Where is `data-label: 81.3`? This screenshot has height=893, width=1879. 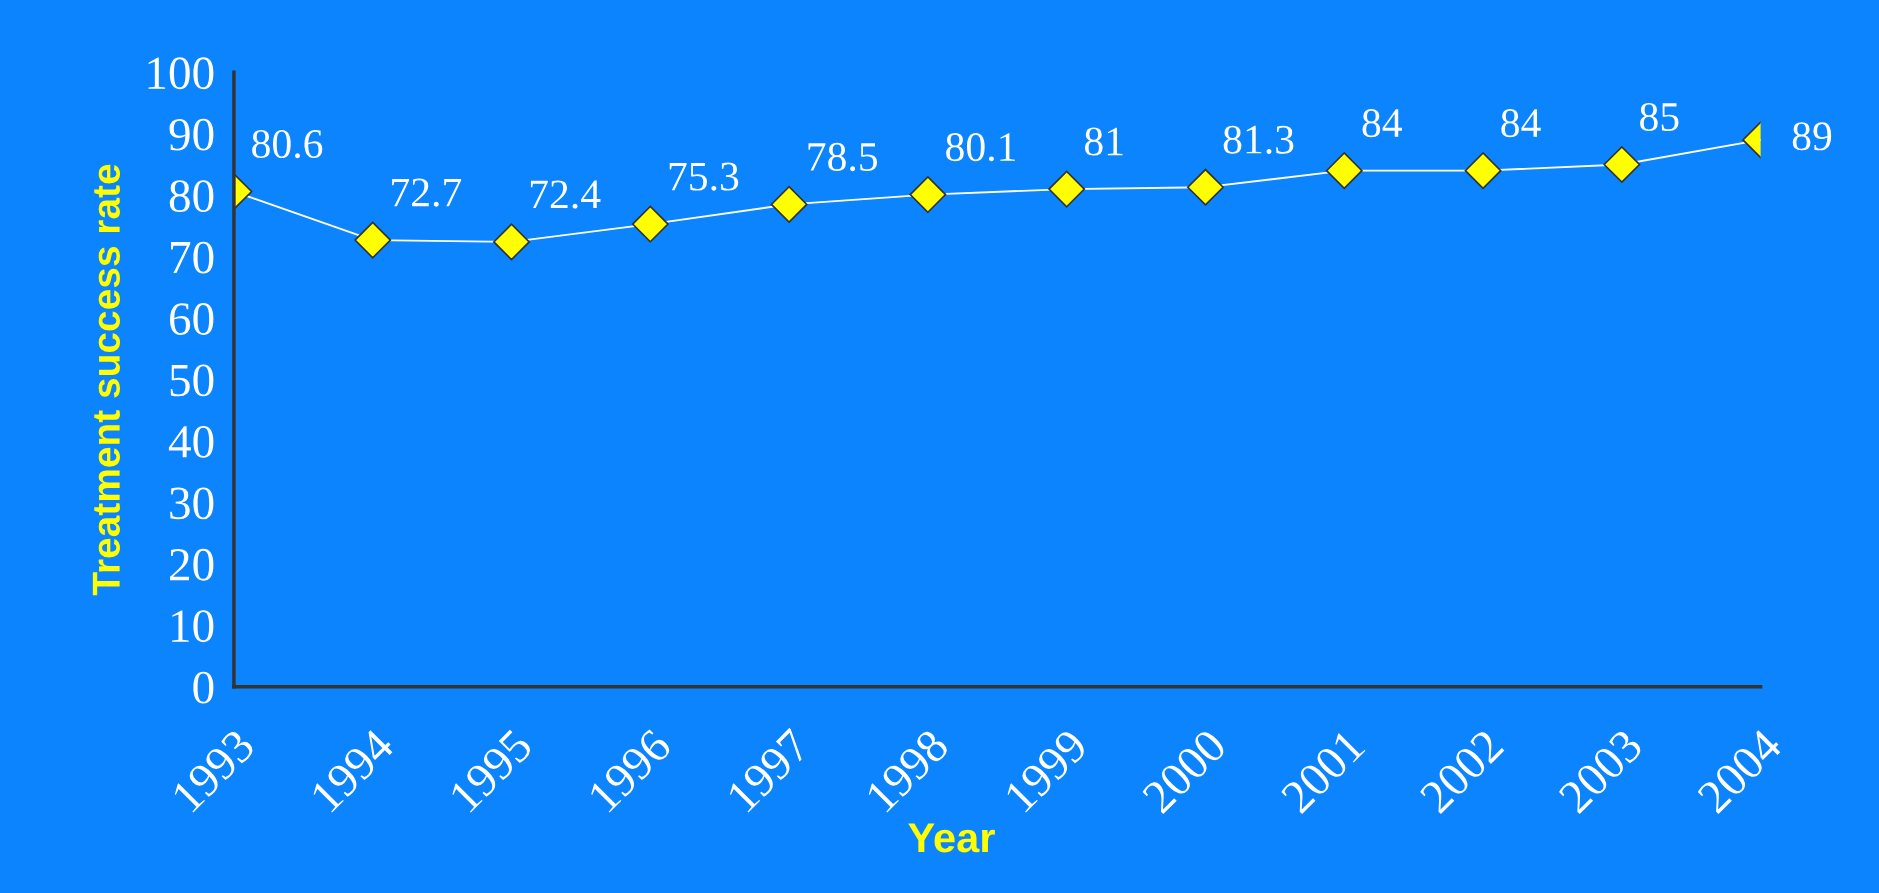
data-label: 81.3 is located at coordinates (1258, 139).